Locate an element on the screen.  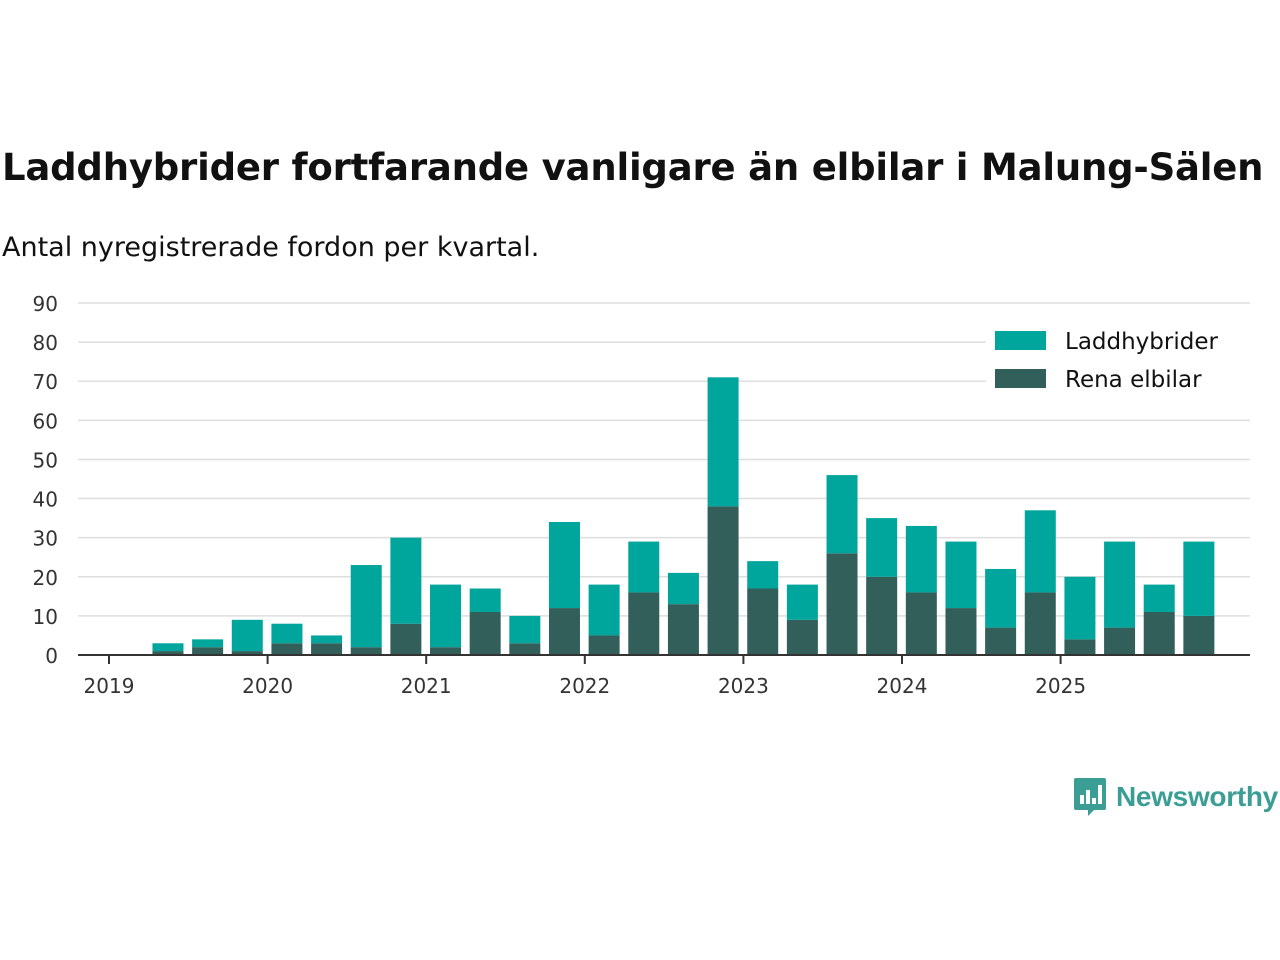
y-tick-label: 20 is located at coordinates (45, 578).